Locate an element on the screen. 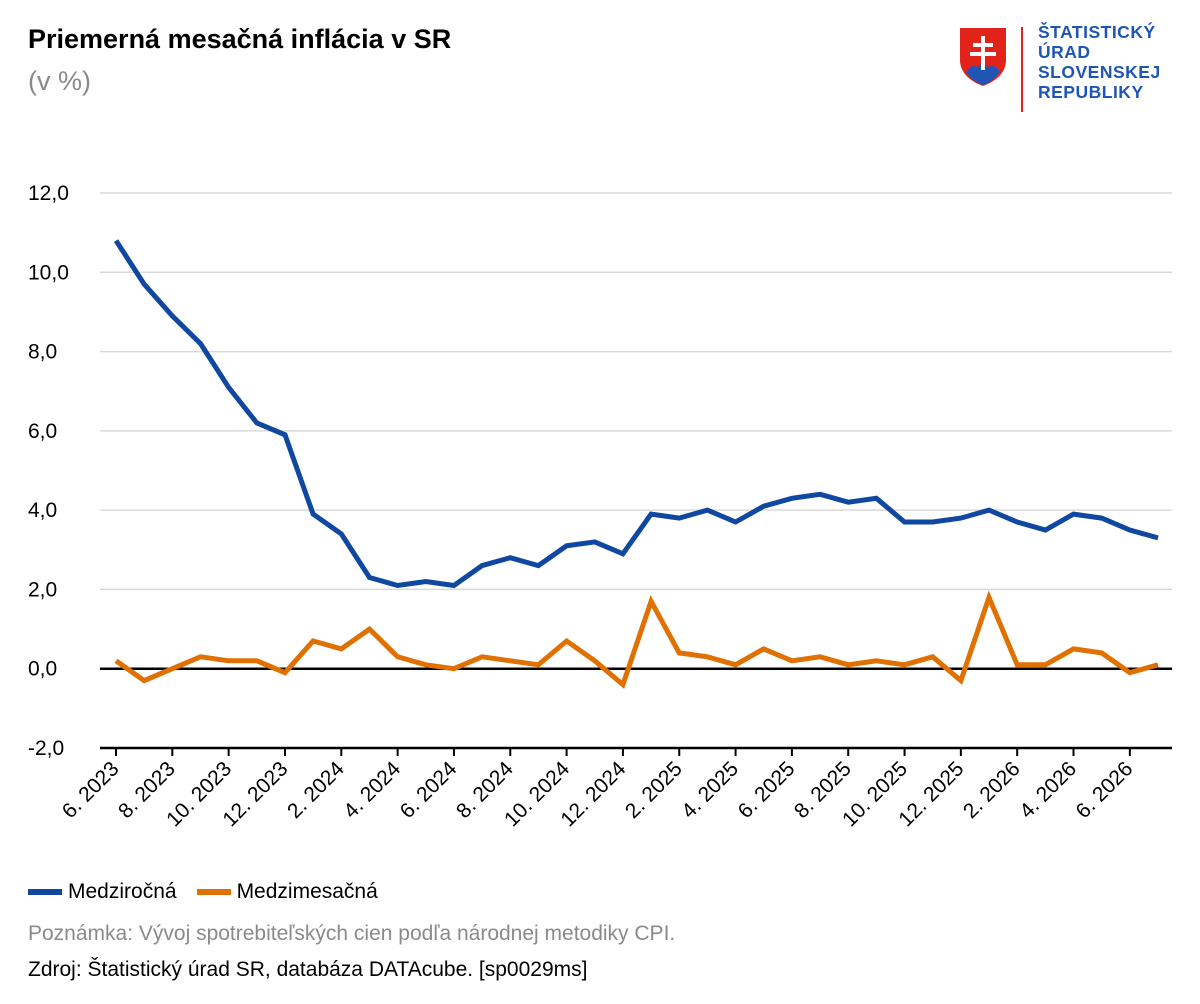  y-tick-label: 8,0 is located at coordinates (42, 352).